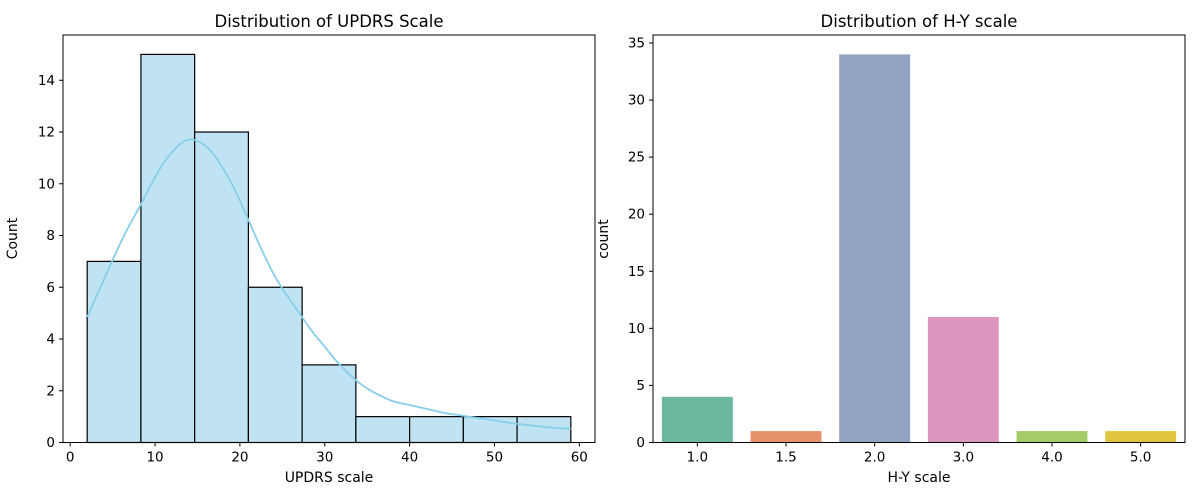  Describe the element at coordinates (409, 458) in the screenshot. I see `x-tick-label: 40` at that location.